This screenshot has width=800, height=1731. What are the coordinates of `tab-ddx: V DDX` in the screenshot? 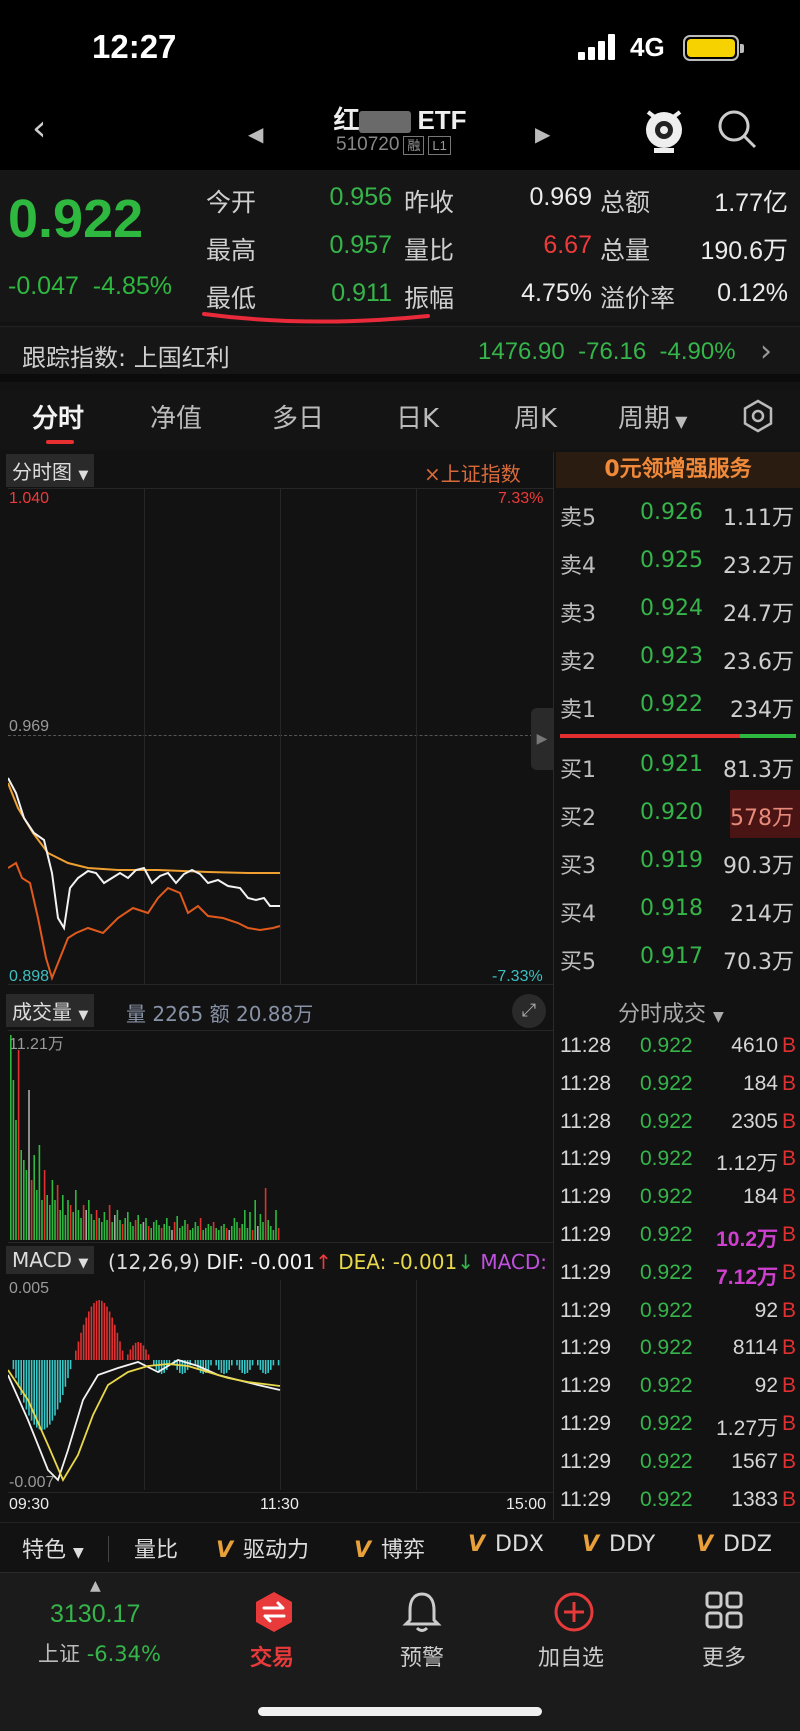 It's located at (506, 1544).